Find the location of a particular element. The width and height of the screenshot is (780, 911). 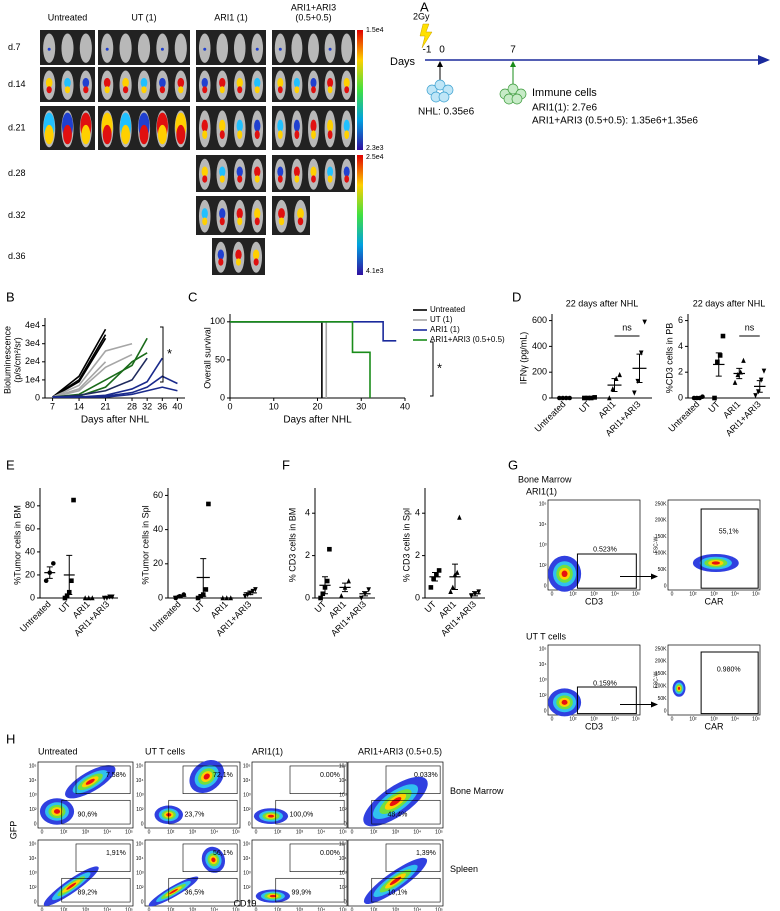

x-tick-label: 36 is located at coordinates (162, 406).